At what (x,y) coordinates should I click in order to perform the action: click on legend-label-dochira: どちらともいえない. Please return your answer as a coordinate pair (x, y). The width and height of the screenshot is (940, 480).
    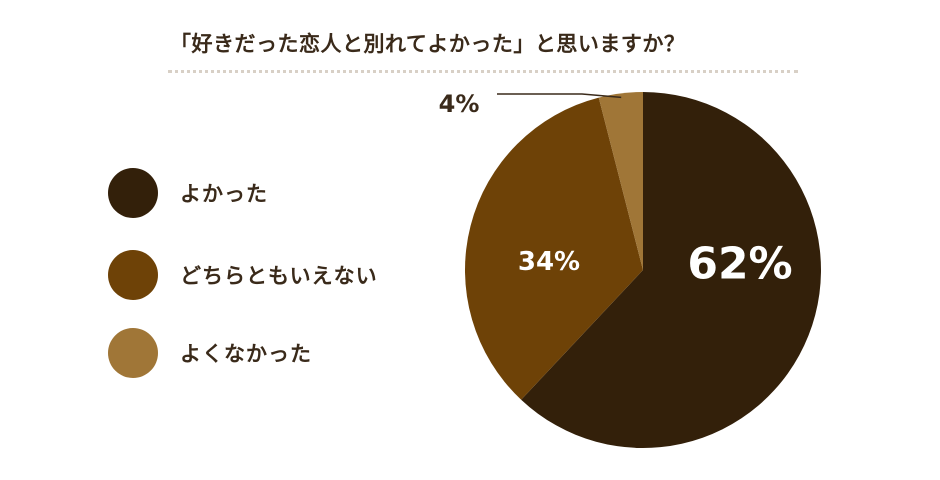
    Looking at the image, I should click on (279, 276).